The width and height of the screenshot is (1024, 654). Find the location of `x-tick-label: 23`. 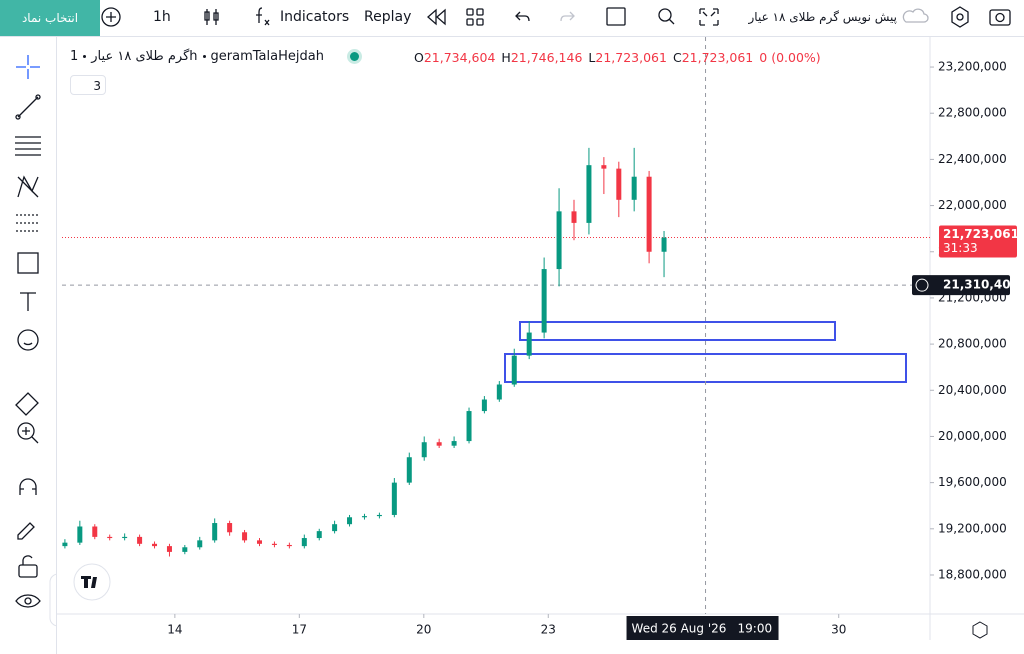

x-tick-label: 23 is located at coordinates (548, 630).